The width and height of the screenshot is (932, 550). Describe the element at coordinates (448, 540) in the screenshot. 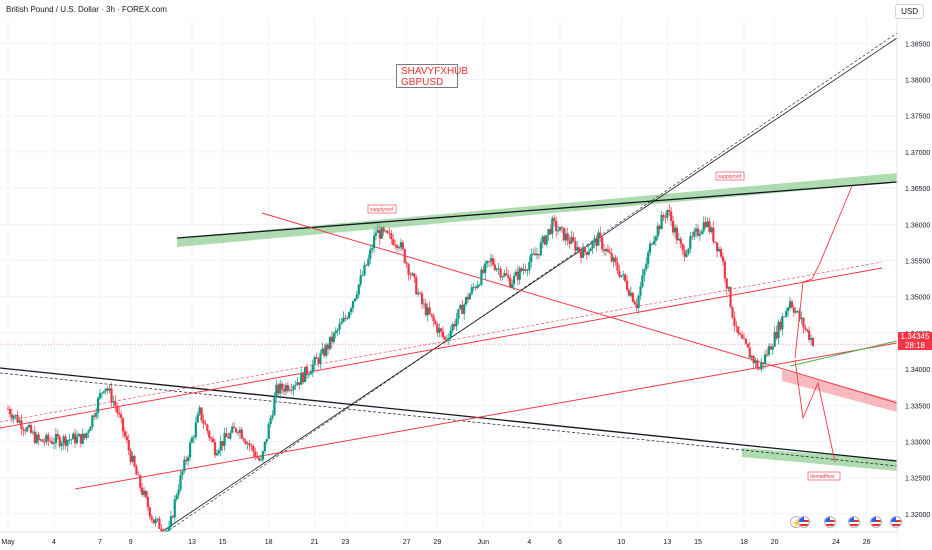

I see `time-axis: May 4 7 9 13 15 18 21 23 27 29 Jun 4 6 10 13 15 18 20 24 26` at that location.